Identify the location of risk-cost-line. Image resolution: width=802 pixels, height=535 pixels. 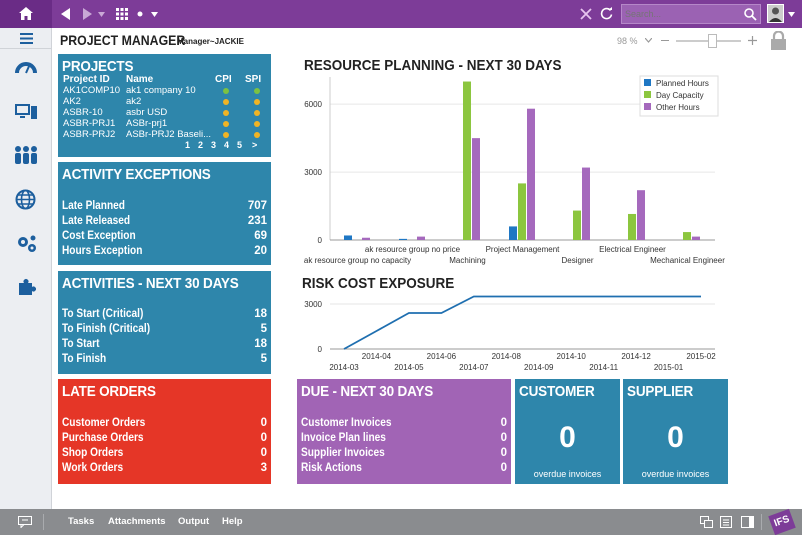
(522, 322).